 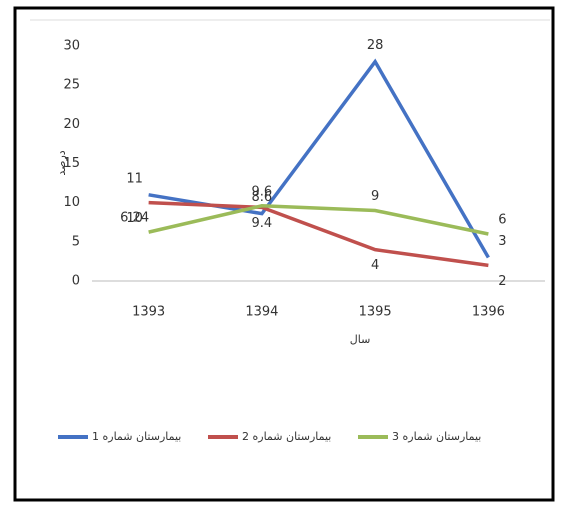 I want to click on data-label: 10, so click(x=134, y=218).